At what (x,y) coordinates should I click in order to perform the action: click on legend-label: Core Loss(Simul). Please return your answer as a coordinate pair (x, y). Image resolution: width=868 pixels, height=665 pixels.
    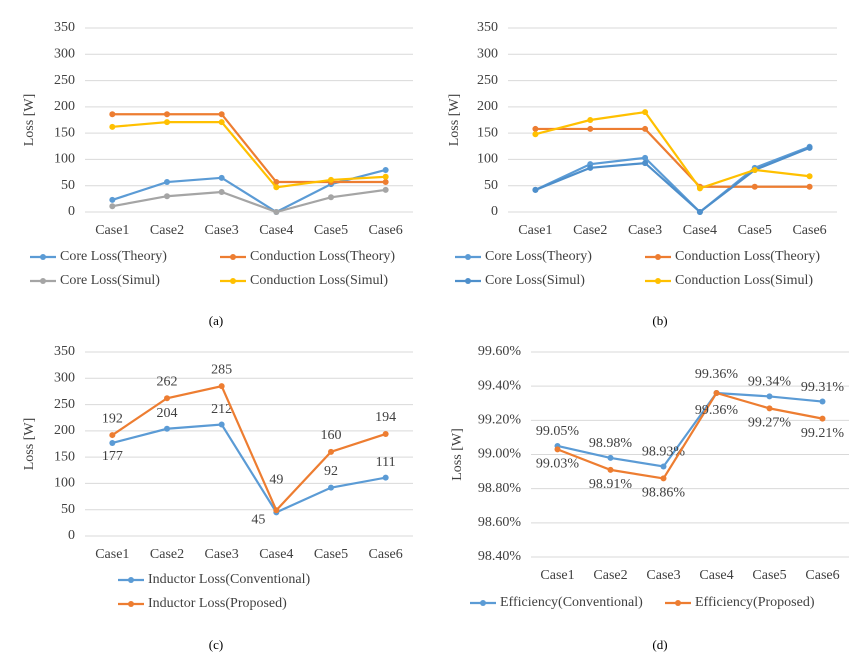
    Looking at the image, I should click on (535, 280).